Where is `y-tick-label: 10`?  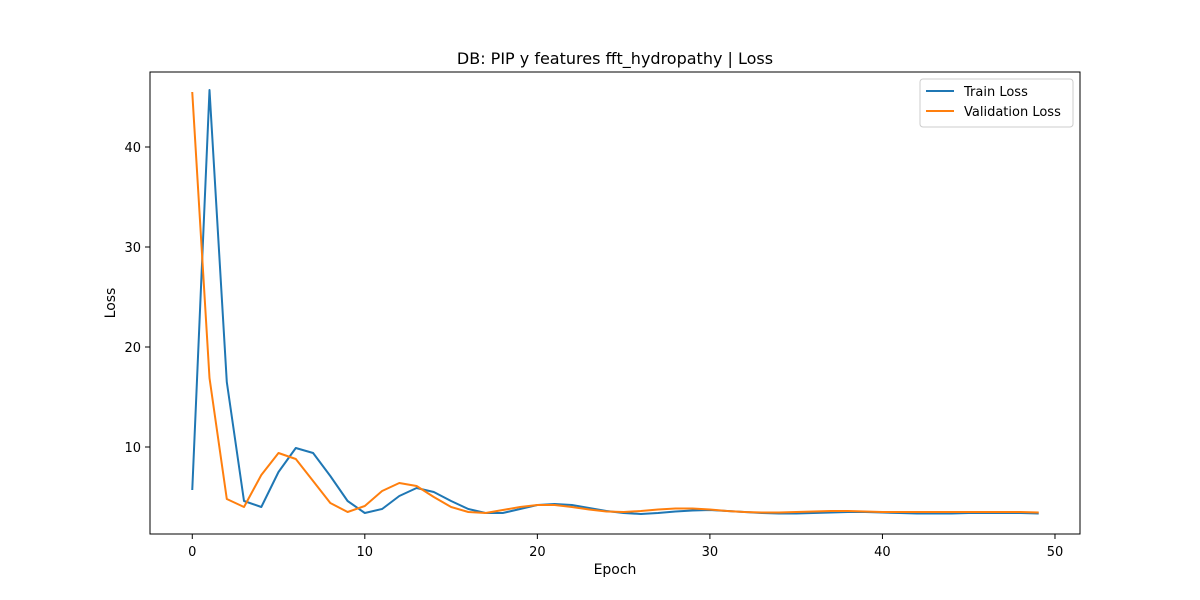 y-tick-label: 10 is located at coordinates (132, 448).